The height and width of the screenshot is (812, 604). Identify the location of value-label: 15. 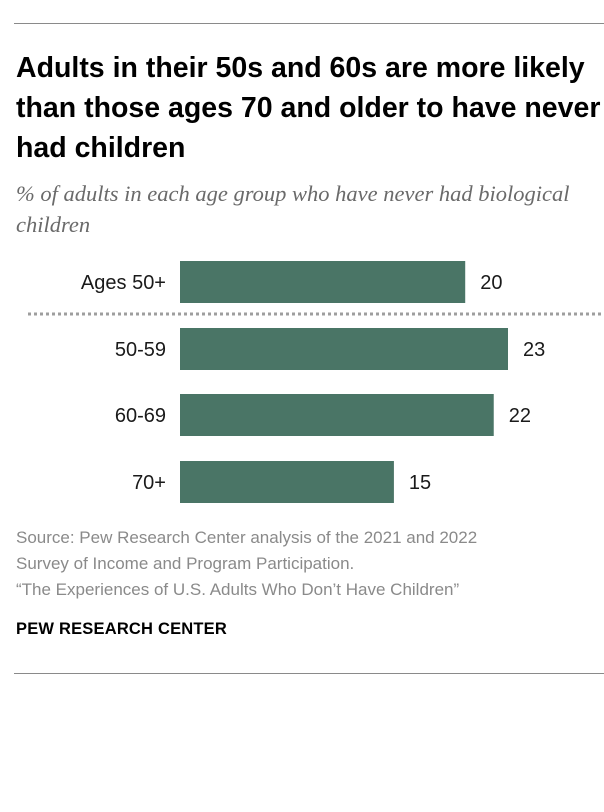
(420, 483).